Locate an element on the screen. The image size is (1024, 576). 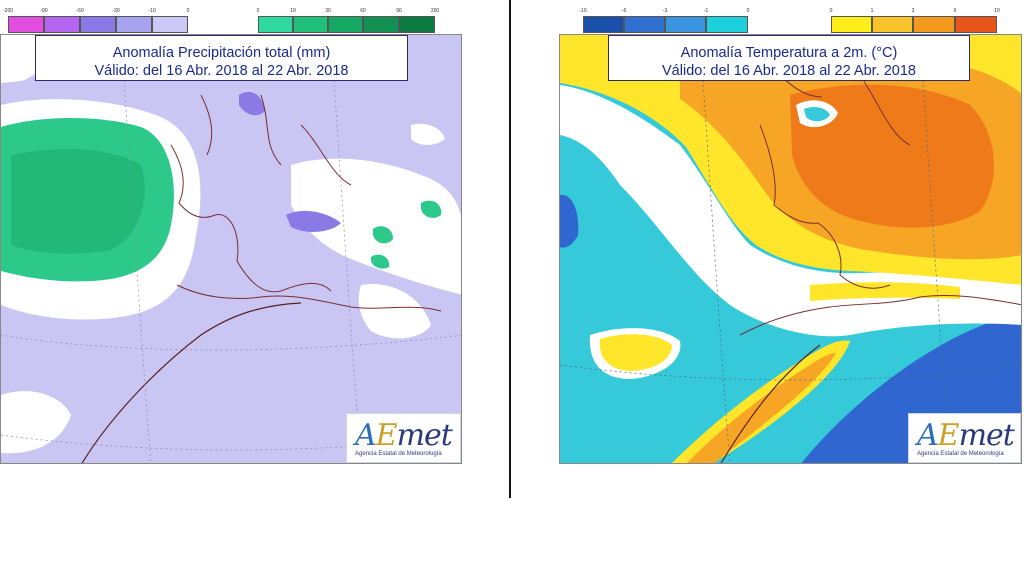
temp-cold-patch-w is located at coordinates (569, 221).